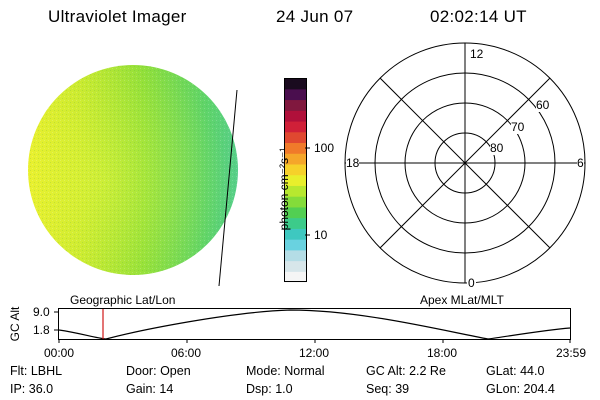 The image size is (600, 400). I want to click on polar-ring-label-80: 80, so click(497, 148).